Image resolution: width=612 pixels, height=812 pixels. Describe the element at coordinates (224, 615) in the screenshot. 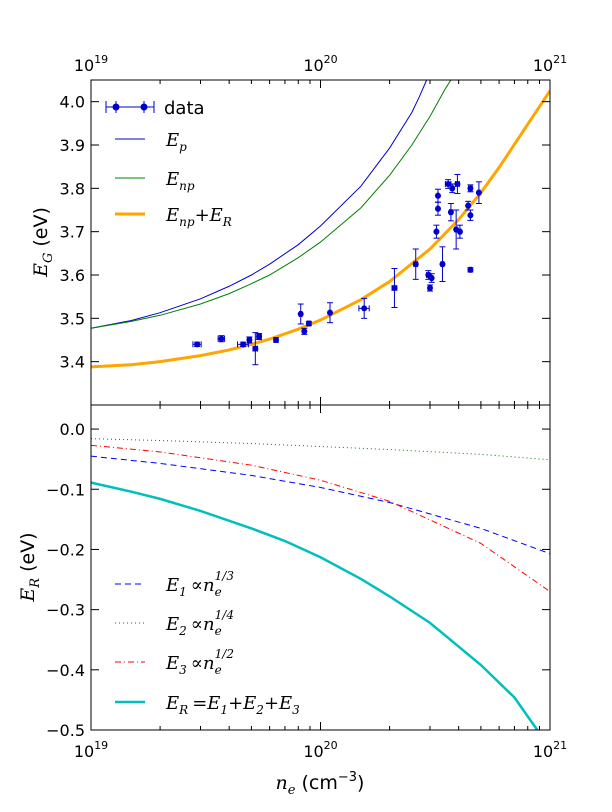

I see `legend-label-e2-exp: 1/4` at that location.